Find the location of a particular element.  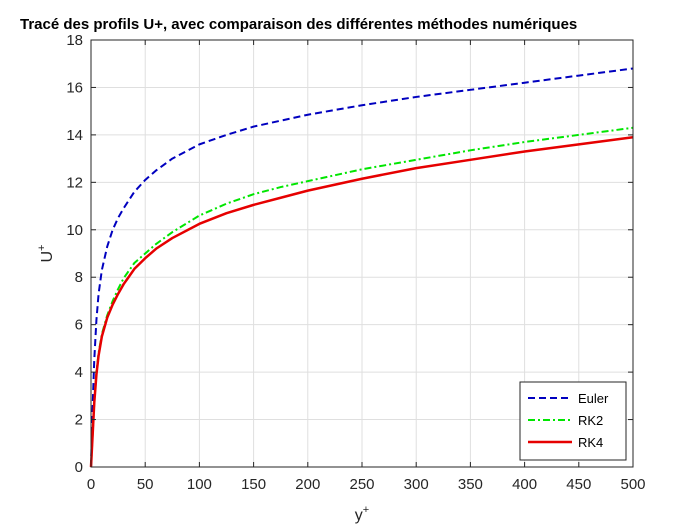

legend-label-euler: Euler is located at coordinates (593, 398).